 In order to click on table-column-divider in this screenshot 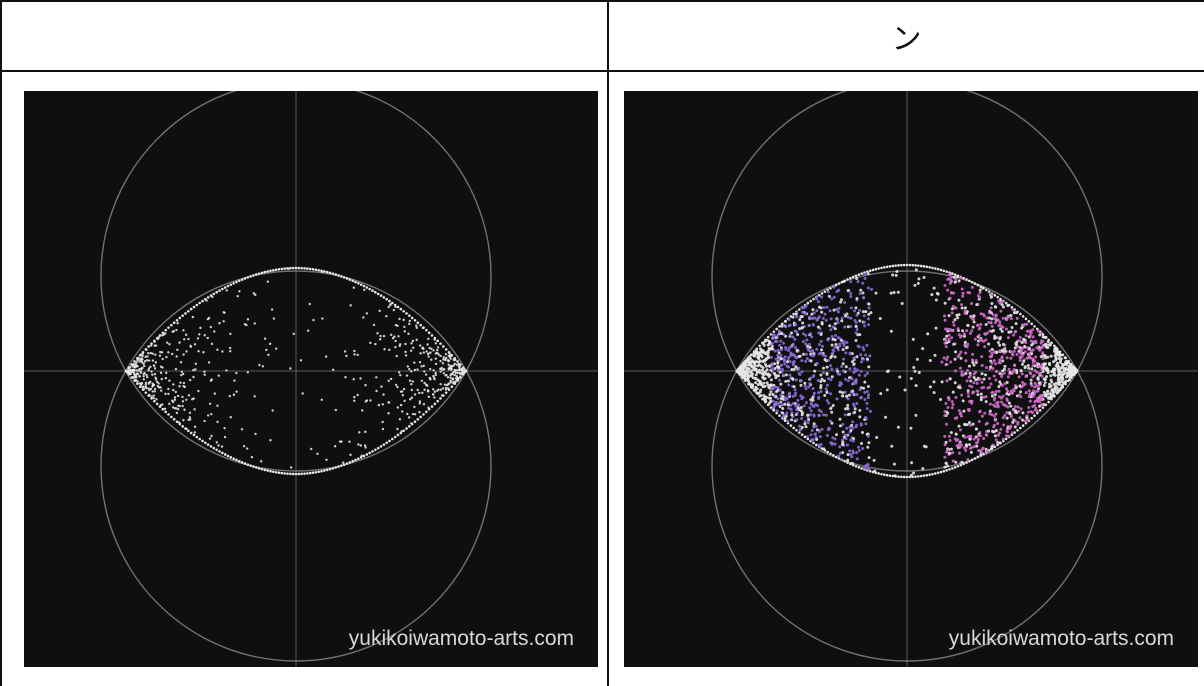, I will do `click(608, 343)`.